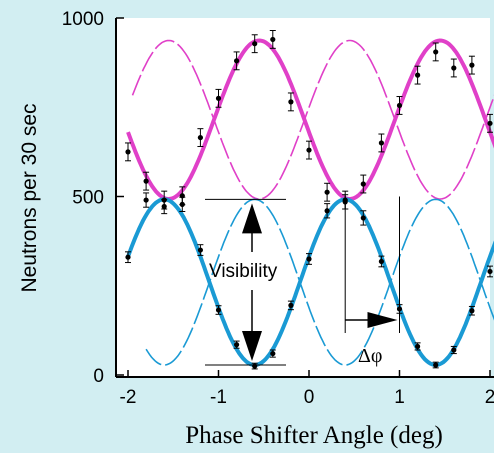 The width and height of the screenshot is (494, 453). I want to click on annotations: Visibility Δφ, so click(302, 281).